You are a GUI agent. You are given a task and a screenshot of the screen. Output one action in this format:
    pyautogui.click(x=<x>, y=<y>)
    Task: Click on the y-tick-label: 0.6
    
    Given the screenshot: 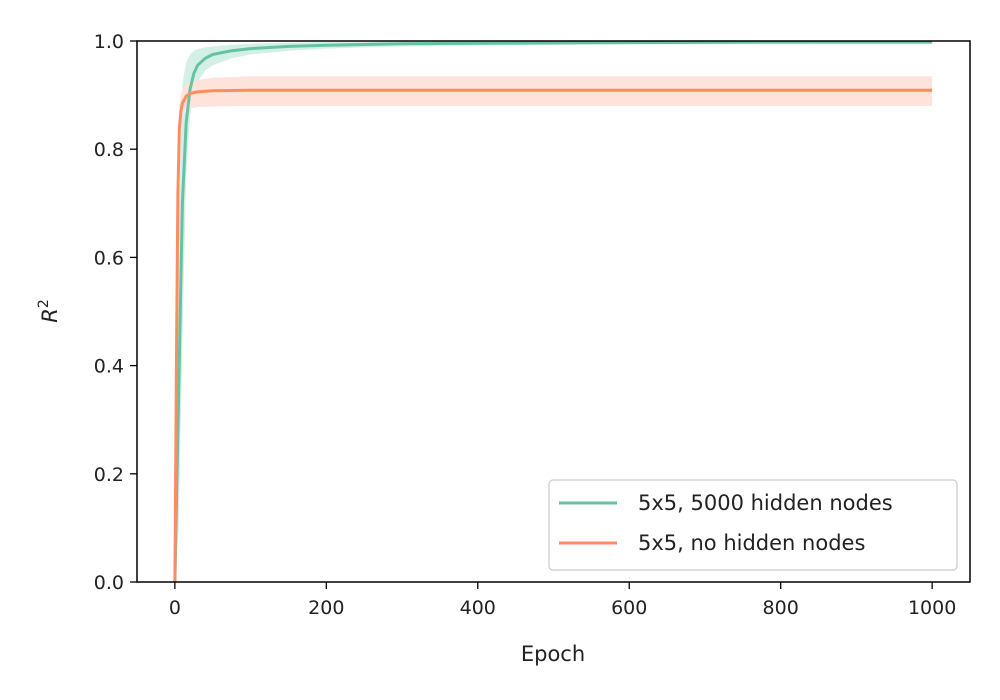 What is the action you would take?
    pyautogui.click(x=109, y=258)
    